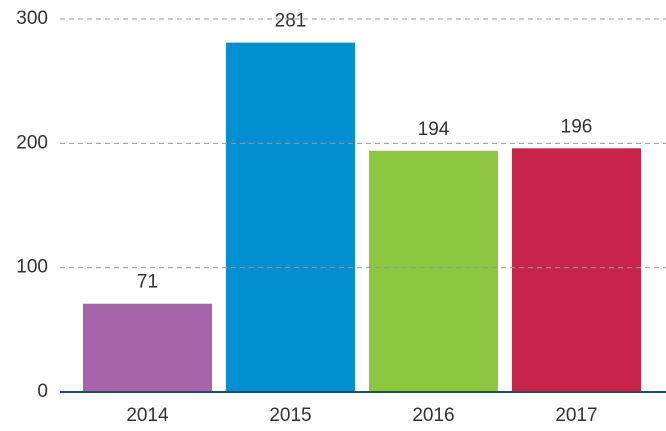  What do you see at coordinates (32, 18) in the screenshot?
I see `y-tick-label: 300` at bounding box center [32, 18].